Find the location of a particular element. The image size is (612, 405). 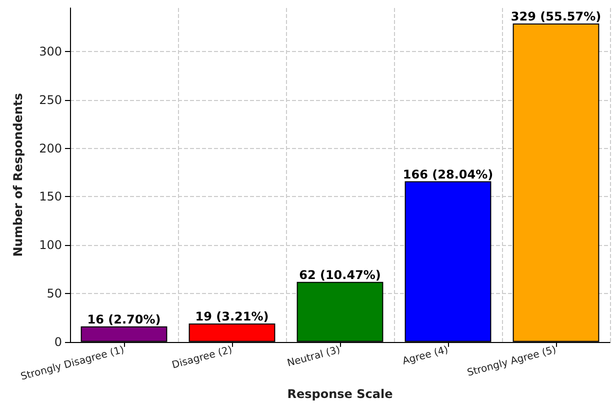

x-tick-label: Disagree (2) is located at coordinates (202, 358).